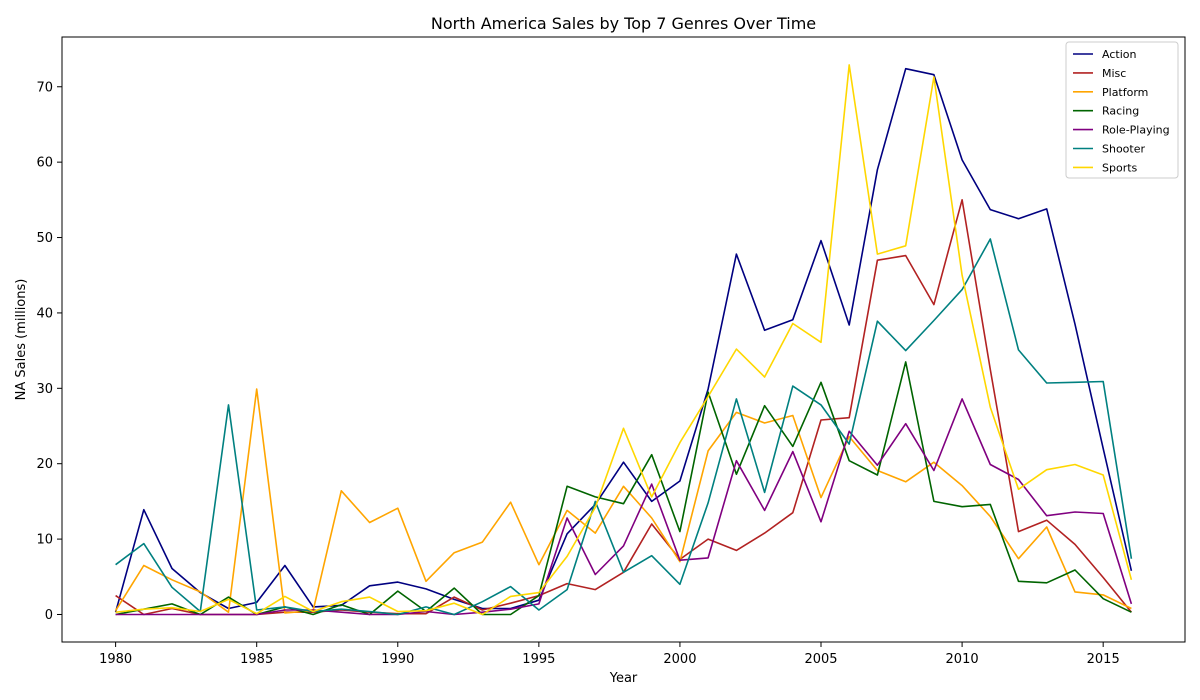 This screenshot has width=1200, height=700. I want to click on y-tick-label: 60, so click(44, 163).